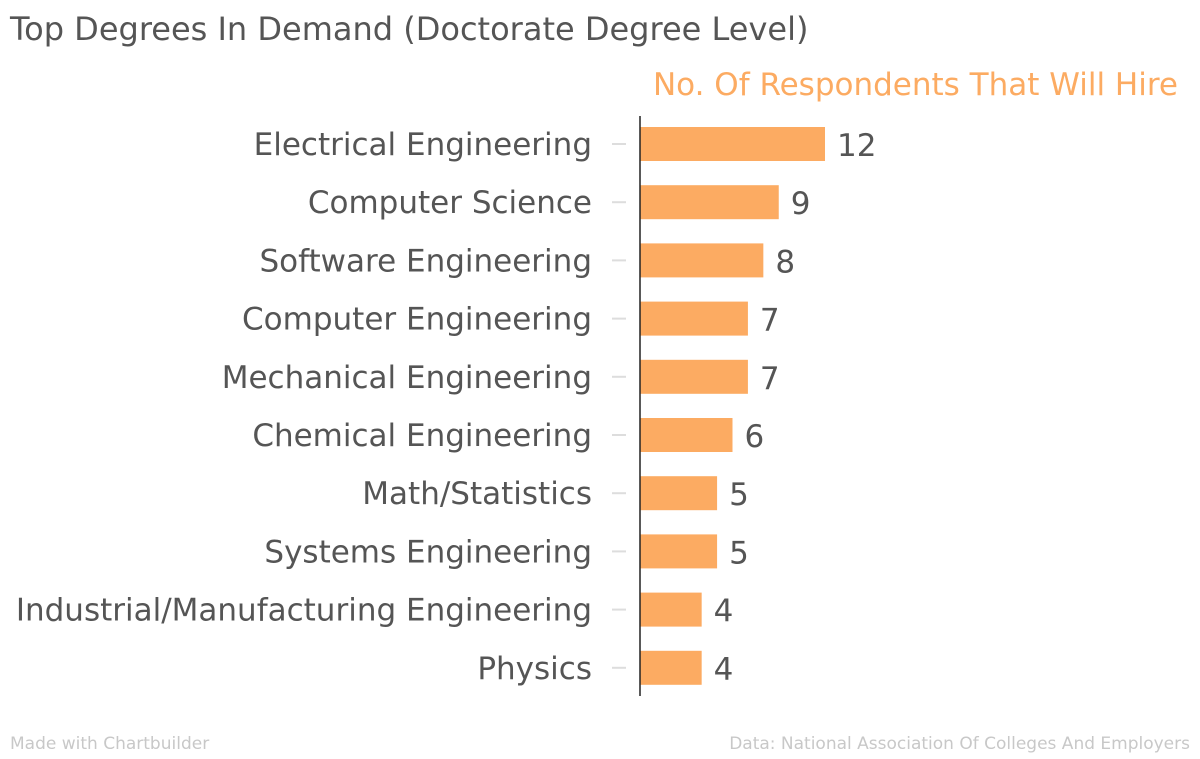 The height and width of the screenshot is (759, 1200). I want to click on category-label: Physics, so click(534, 669).